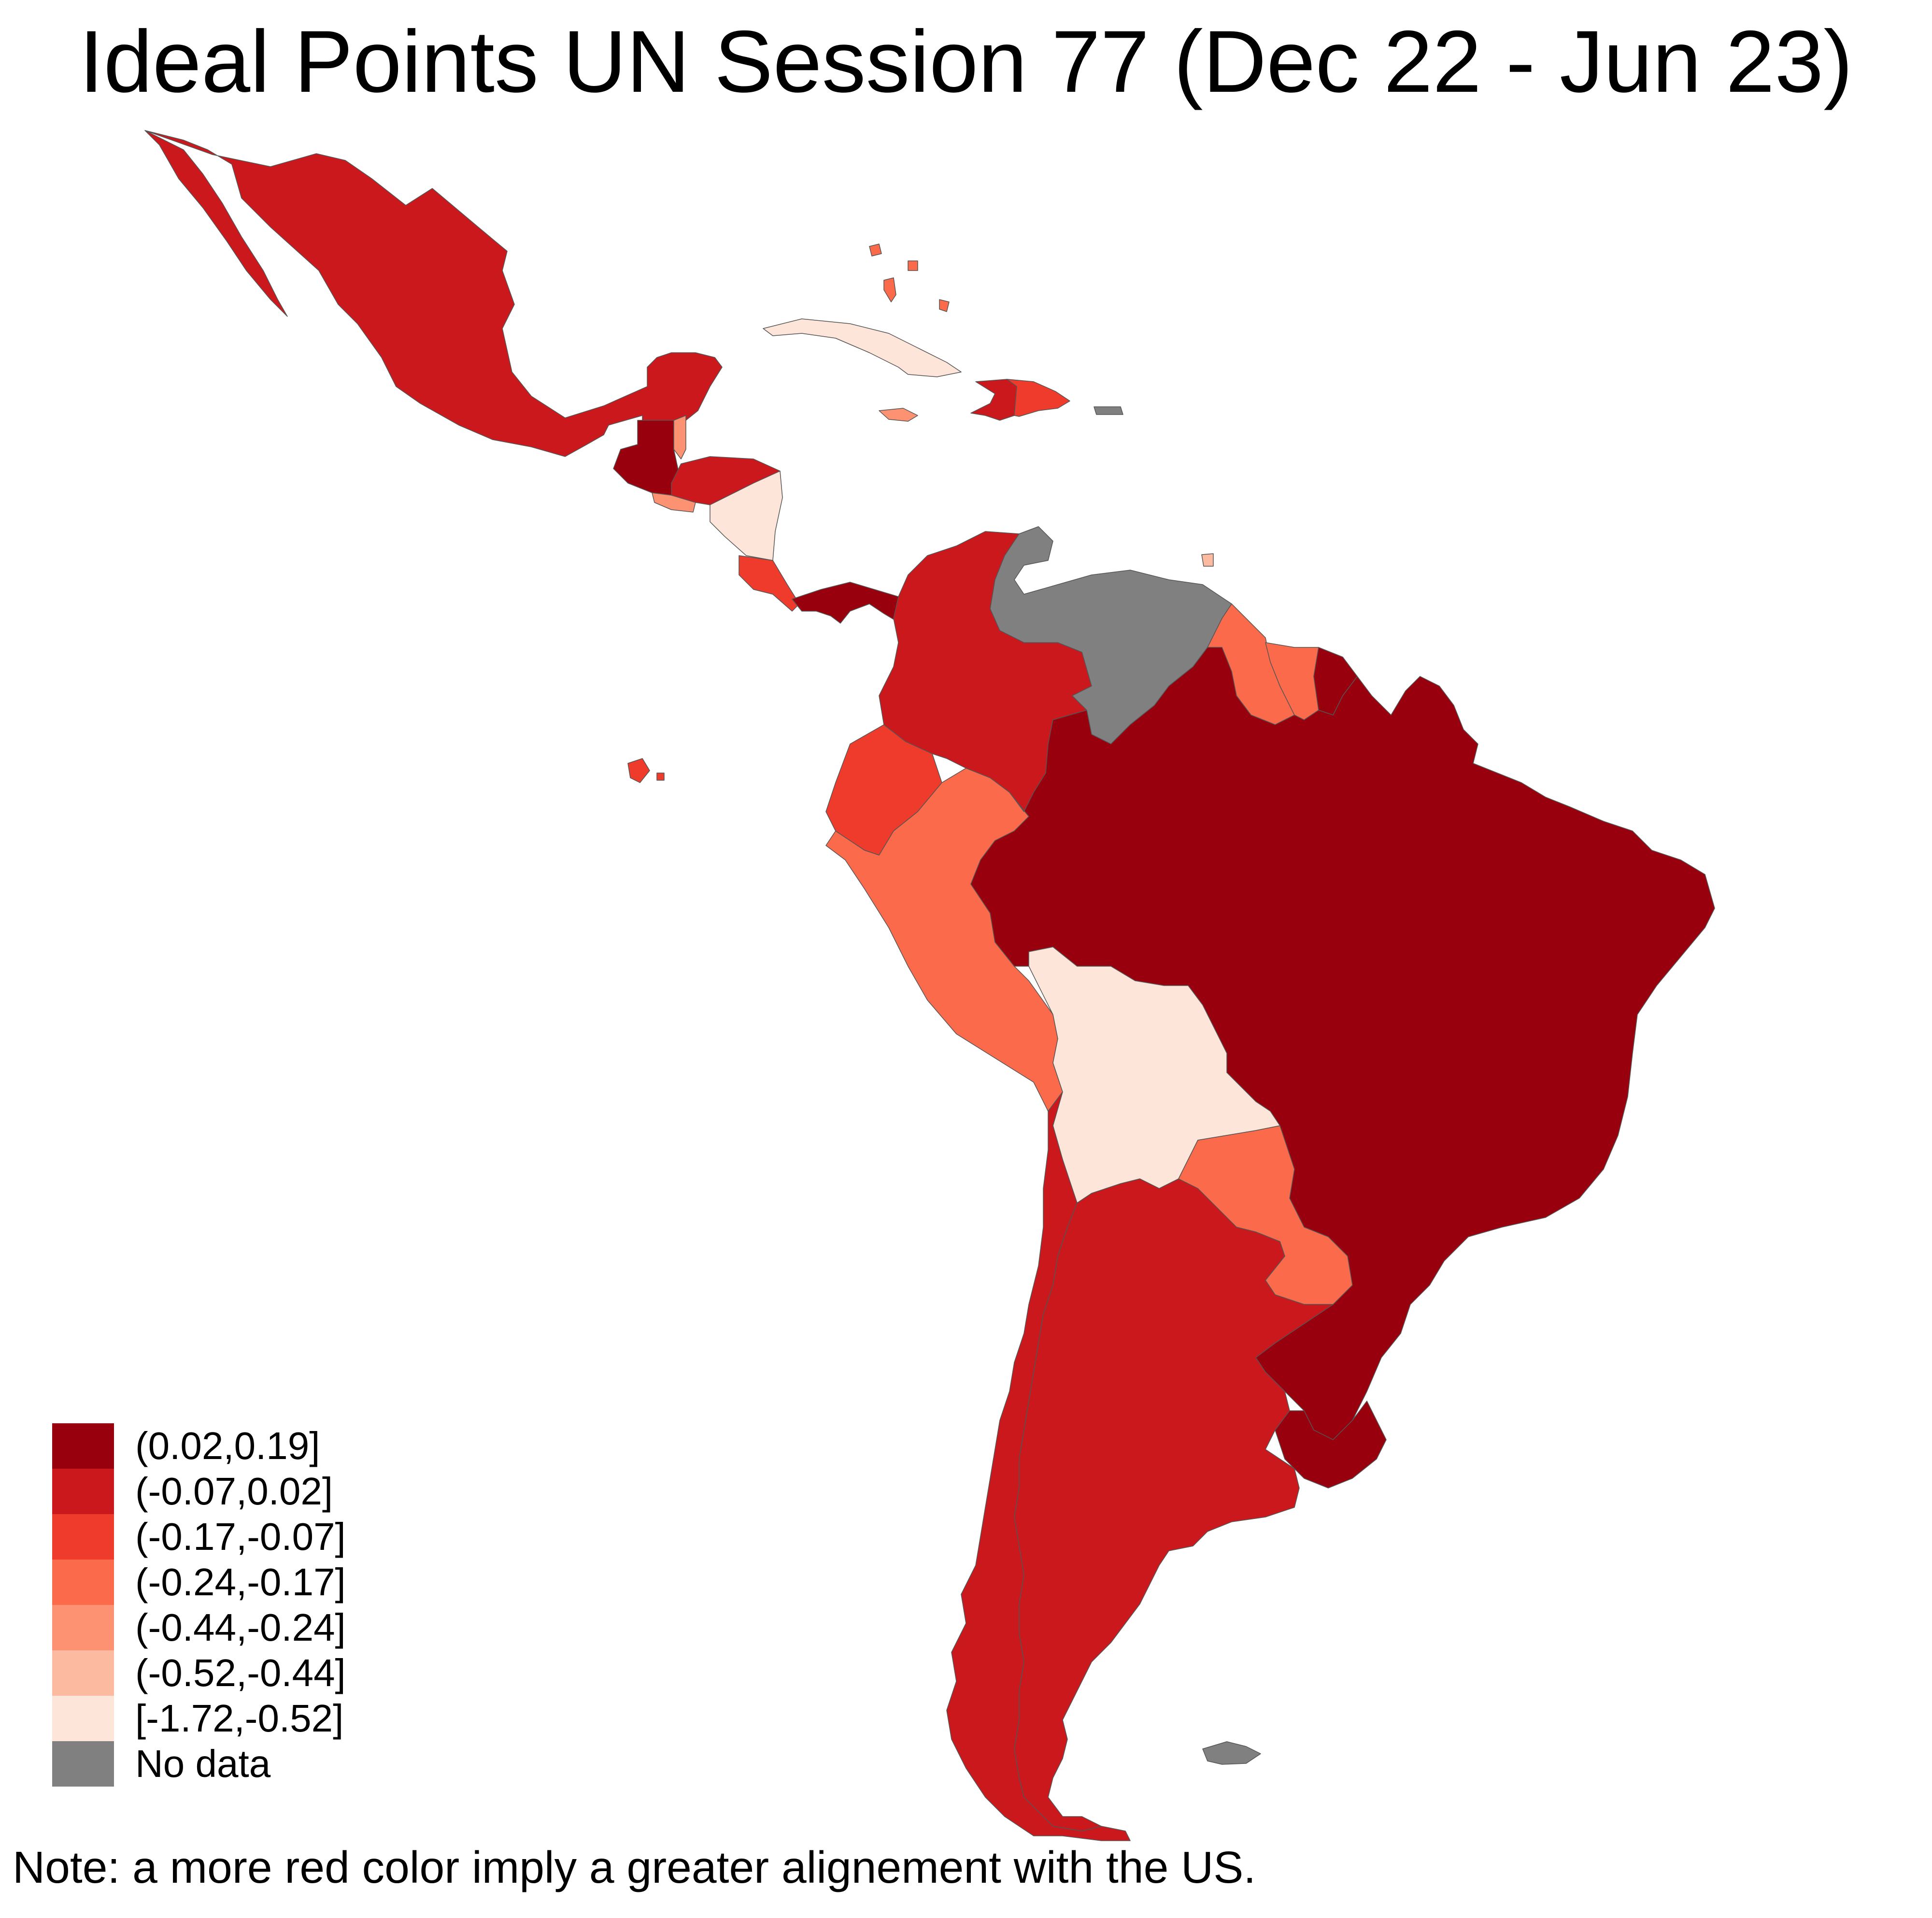  I want to click on country-guatemala, so click(647, 458).